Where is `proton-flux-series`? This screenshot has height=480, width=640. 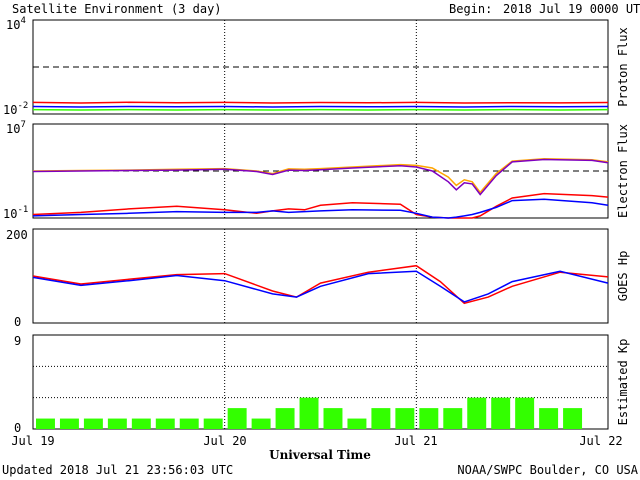 proton-flux-series is located at coordinates (320, 106).